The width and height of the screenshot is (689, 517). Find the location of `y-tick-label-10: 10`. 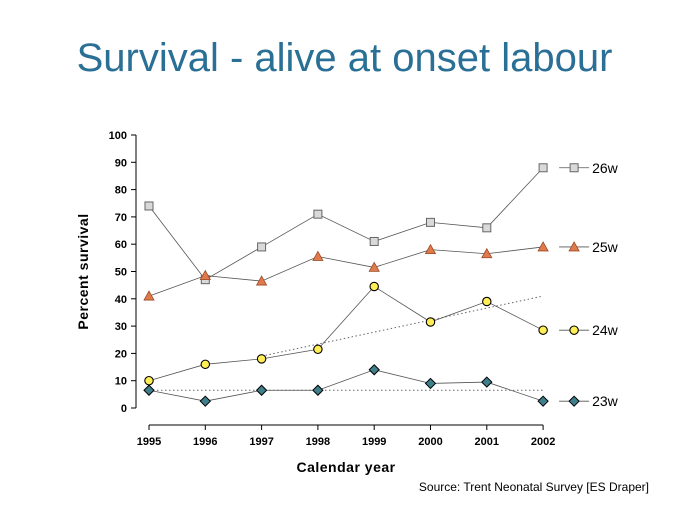

y-tick-label-10: 10 is located at coordinates (121, 382).